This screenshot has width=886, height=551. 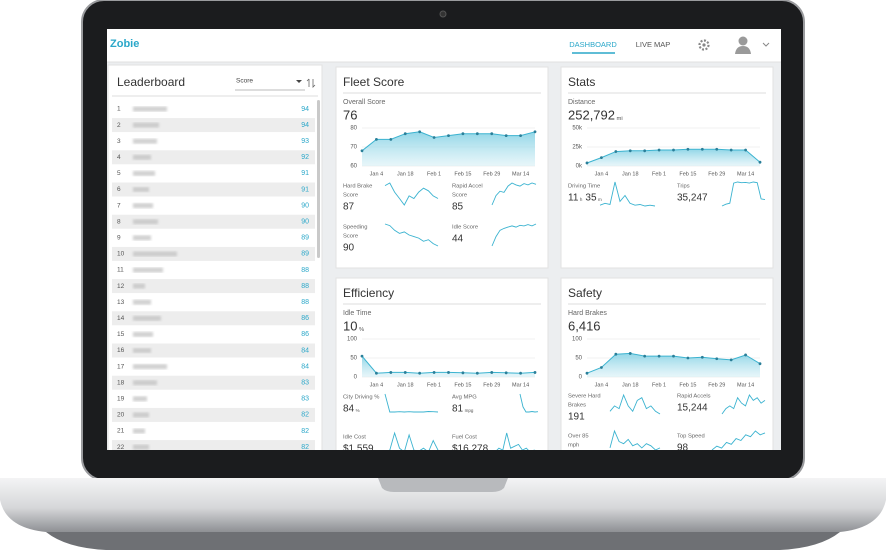 What do you see at coordinates (124, 44) in the screenshot?
I see `logo: Zobie` at bounding box center [124, 44].